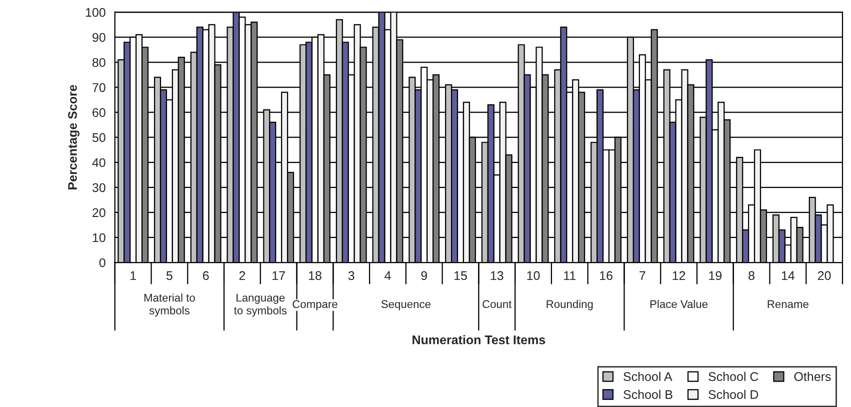 The width and height of the screenshot is (851, 407). I want to click on y-tick-label: 50, so click(99, 137).